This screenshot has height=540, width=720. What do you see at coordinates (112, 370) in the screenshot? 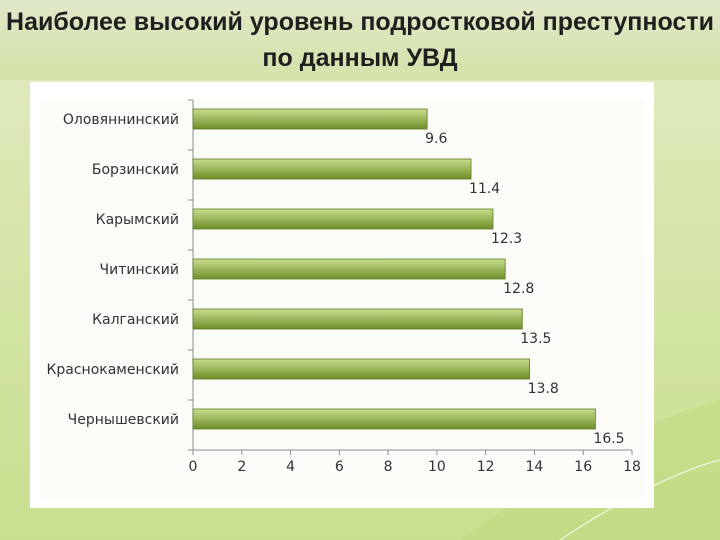
I see `category-label: Краснокаменский` at bounding box center [112, 370].